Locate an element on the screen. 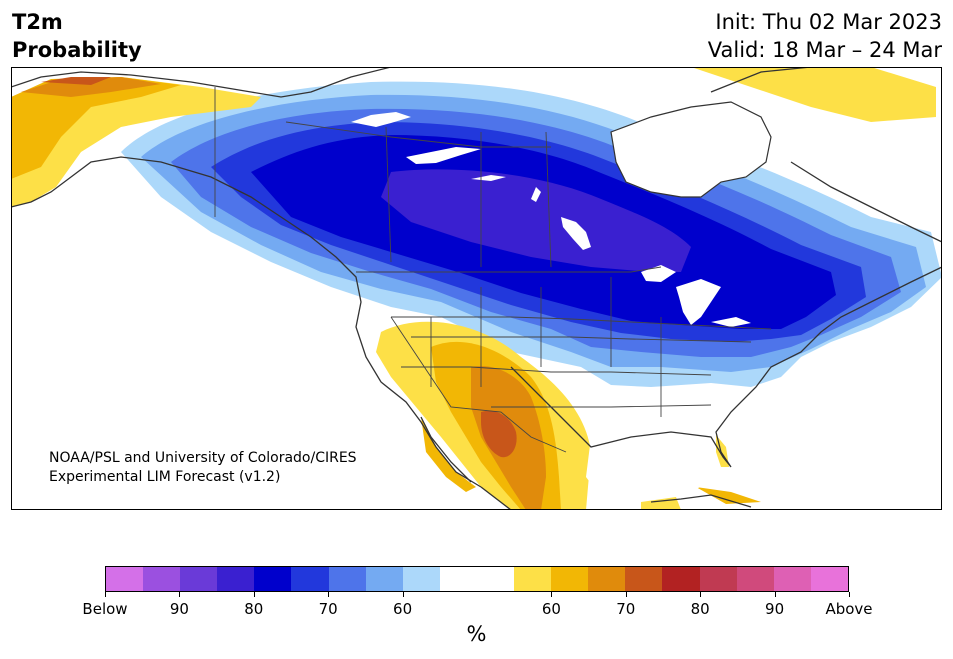  colorbar-tick-label: Below is located at coordinates (105, 609).